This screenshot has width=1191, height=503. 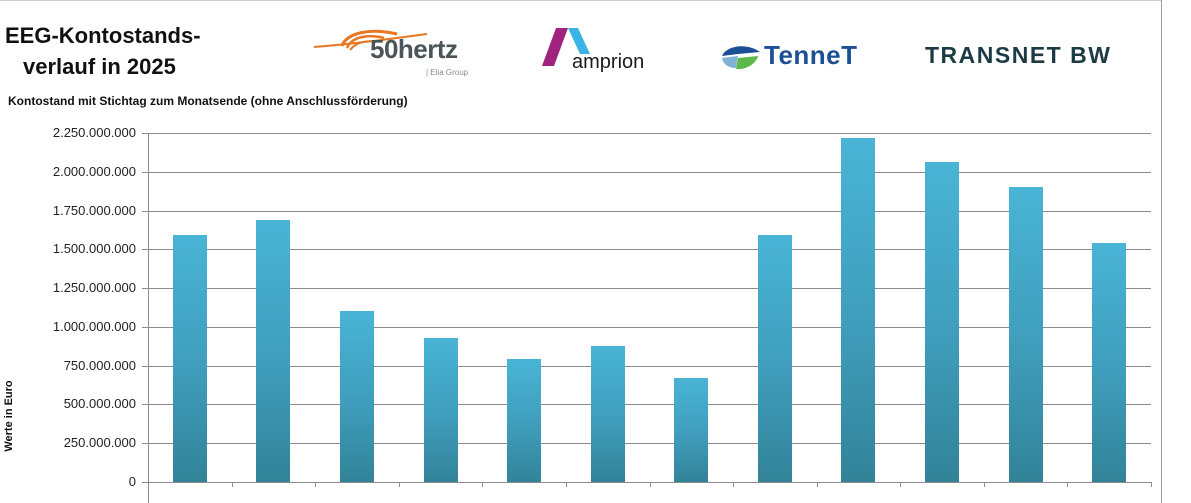 What do you see at coordinates (1025, 334) in the screenshot?
I see `bar-nov` at bounding box center [1025, 334].